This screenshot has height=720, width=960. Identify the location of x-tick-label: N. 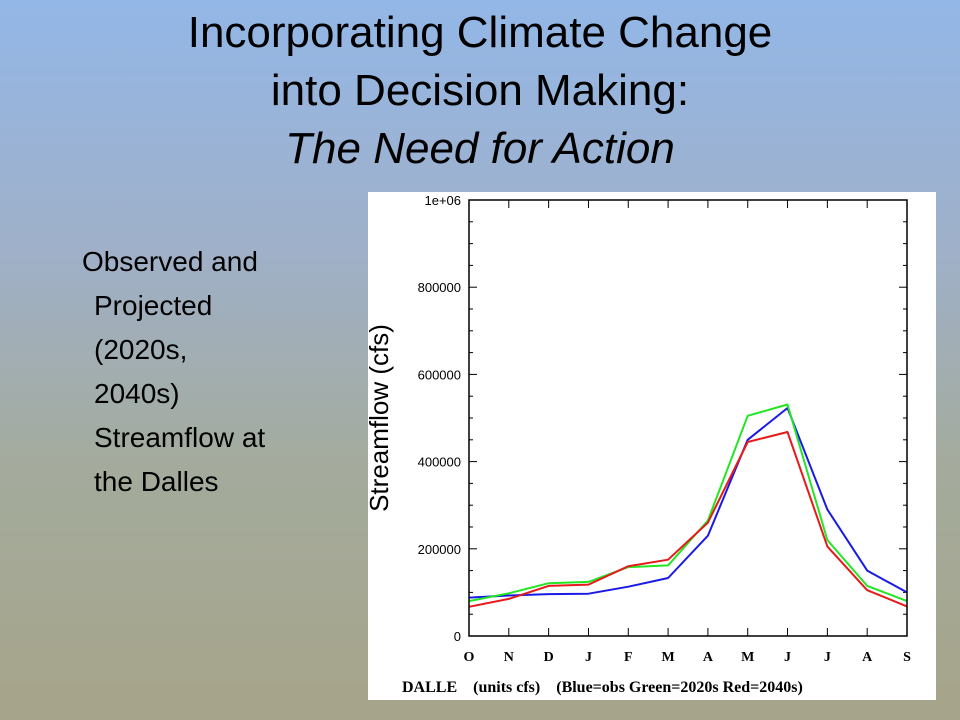
(509, 657).